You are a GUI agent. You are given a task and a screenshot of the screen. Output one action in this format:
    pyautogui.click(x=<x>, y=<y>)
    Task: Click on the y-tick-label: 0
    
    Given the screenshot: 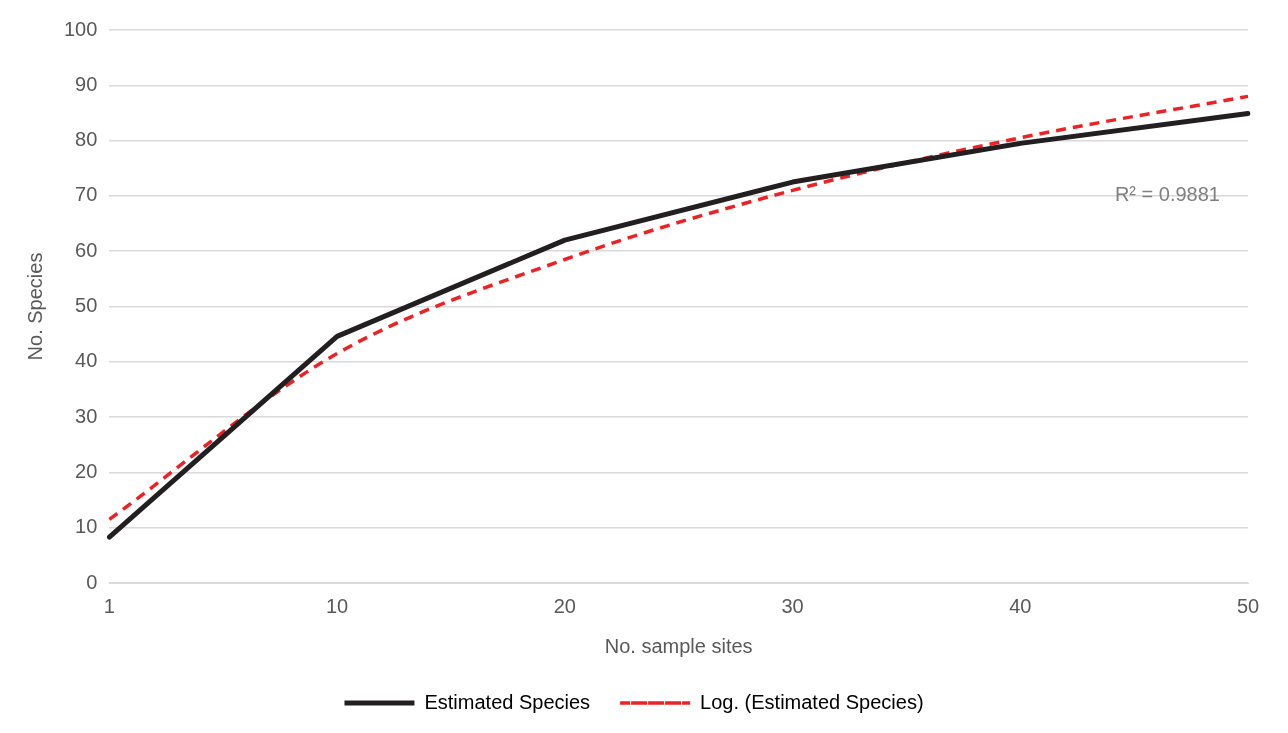 What is the action you would take?
    pyautogui.click(x=92, y=581)
    